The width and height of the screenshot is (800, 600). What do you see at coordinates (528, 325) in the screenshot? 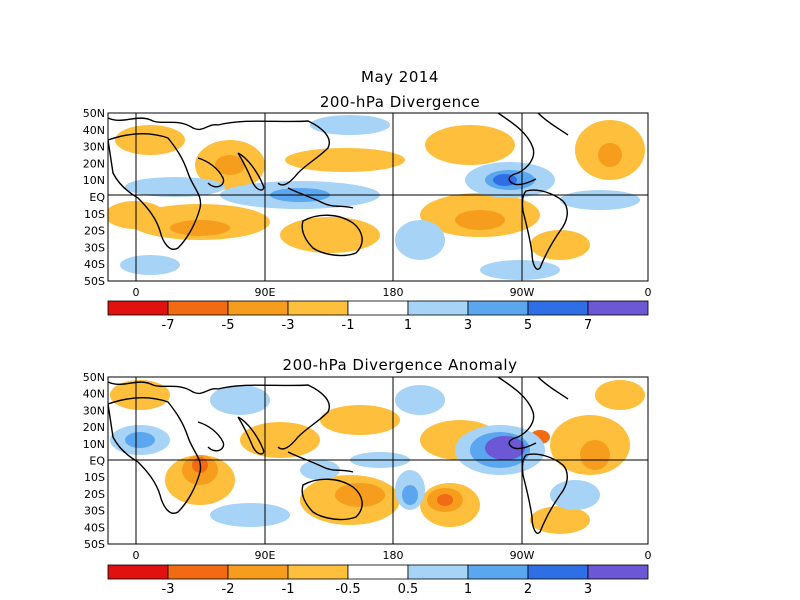
I see `colorbar-label: 5` at bounding box center [528, 325].